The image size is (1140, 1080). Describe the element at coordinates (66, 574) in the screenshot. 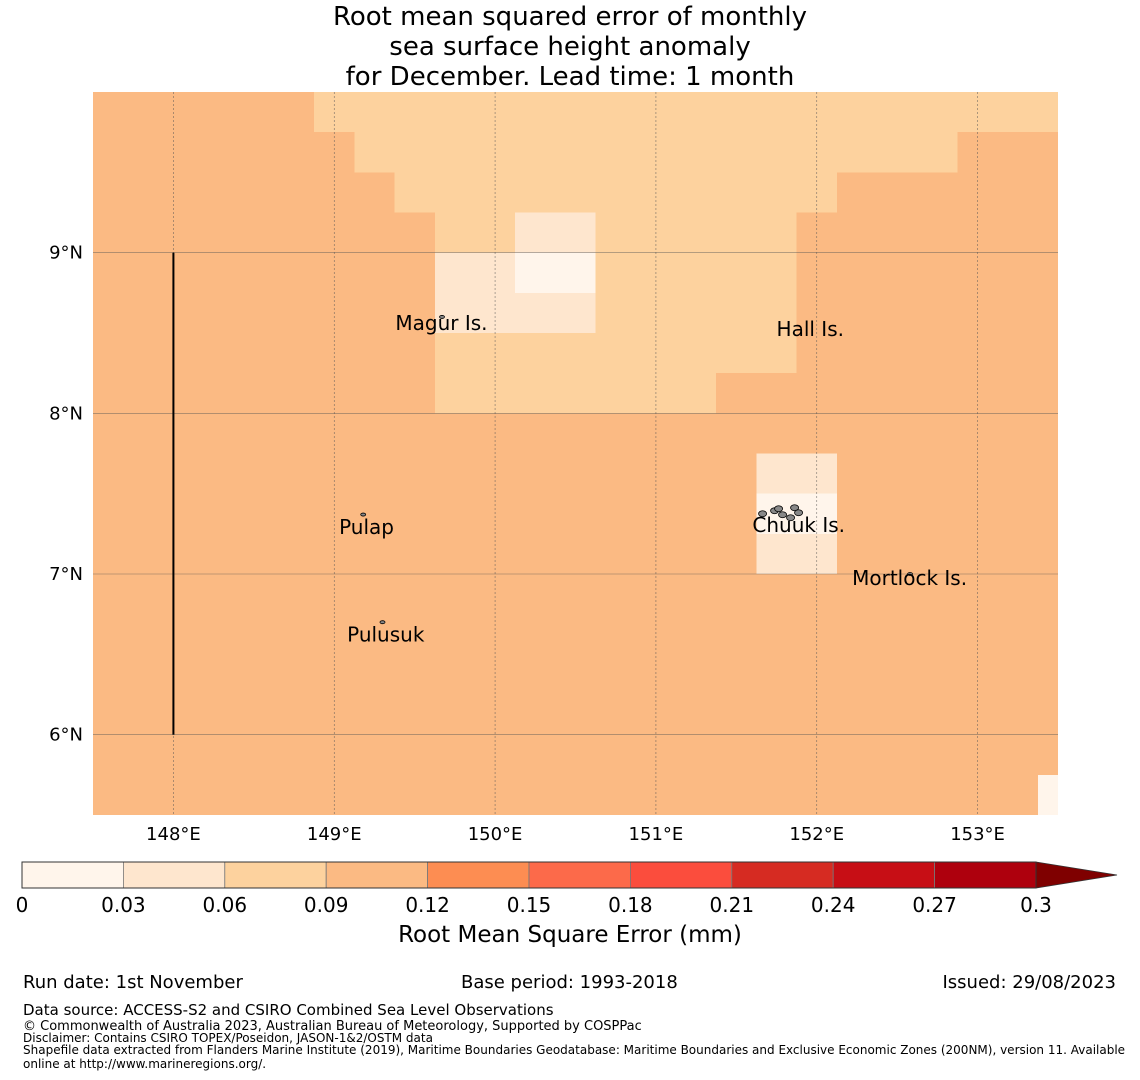

I see `lat-tick-label: 7°N` at that location.